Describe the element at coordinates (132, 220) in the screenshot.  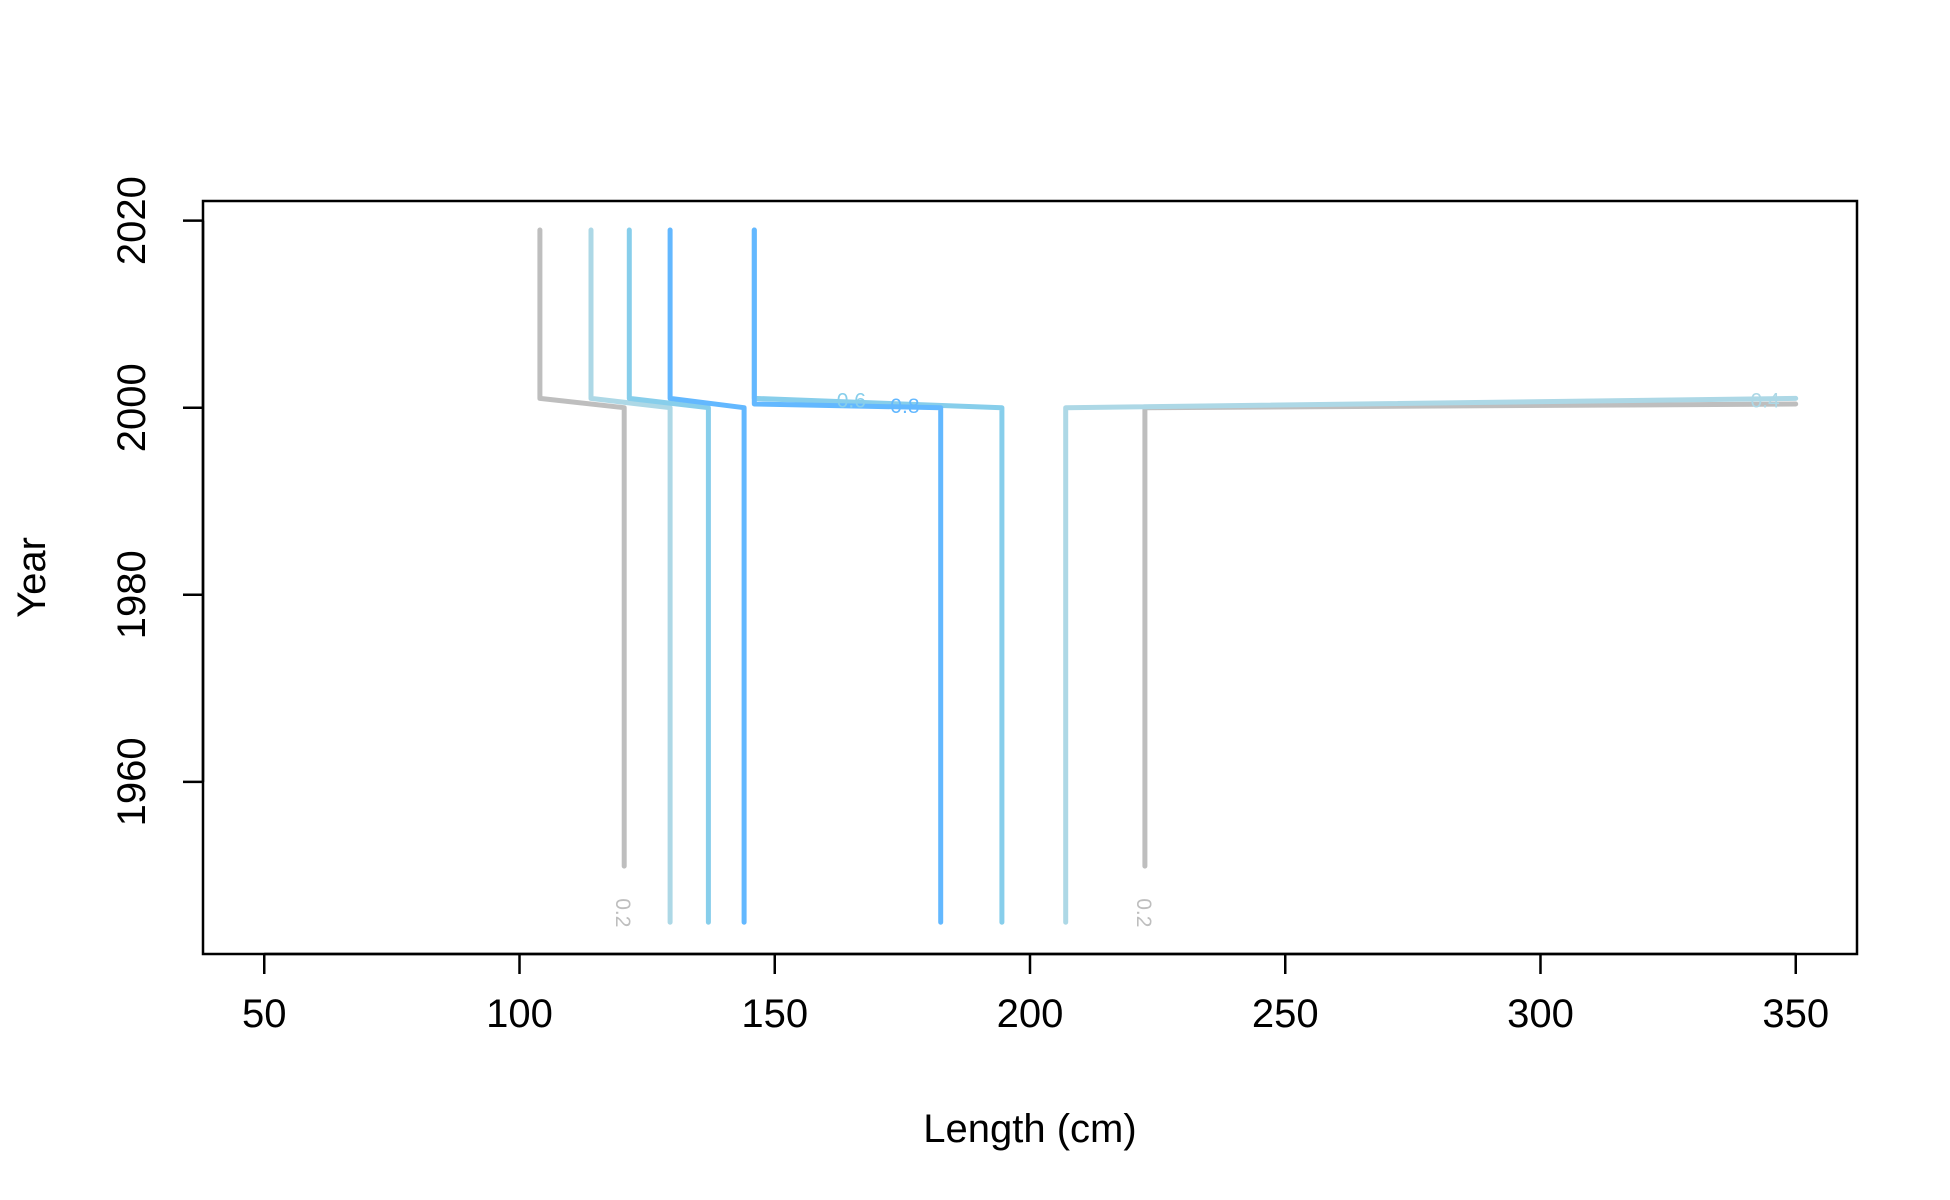
I see `y-tick-label: 2020` at that location.